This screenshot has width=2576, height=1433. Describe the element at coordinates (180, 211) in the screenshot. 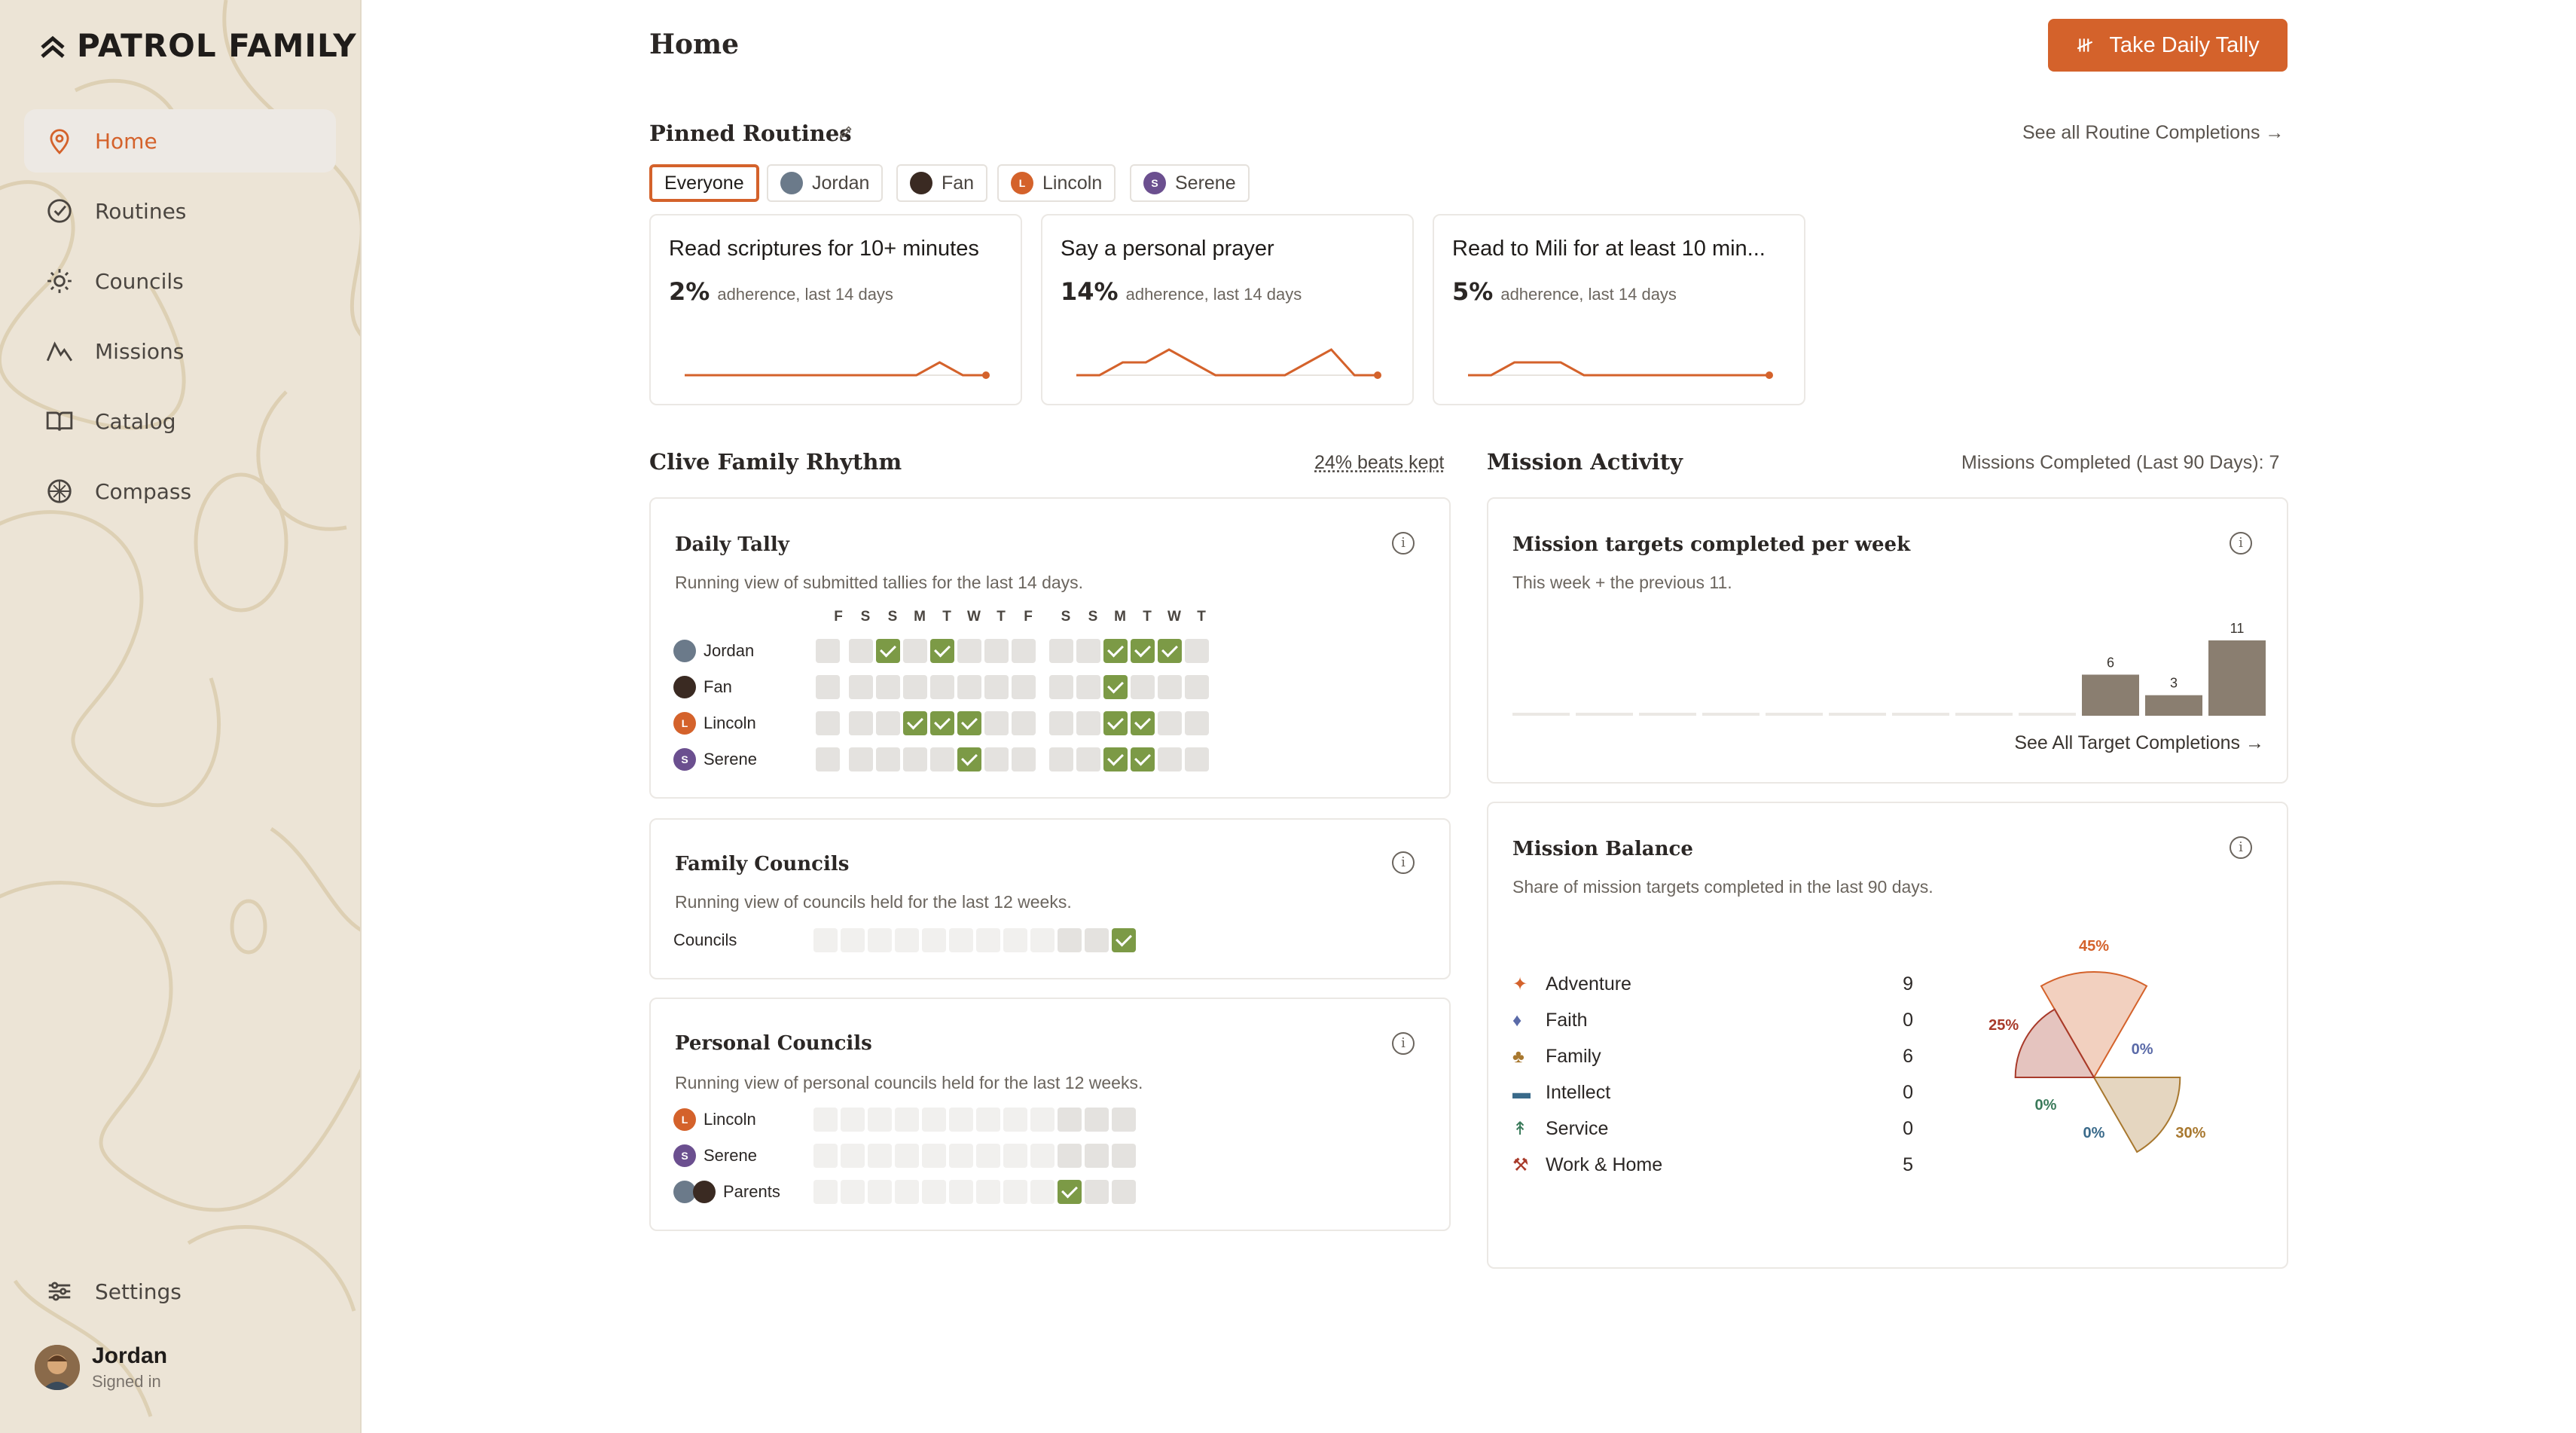

I see `nav-item-routines: Routines` at that location.